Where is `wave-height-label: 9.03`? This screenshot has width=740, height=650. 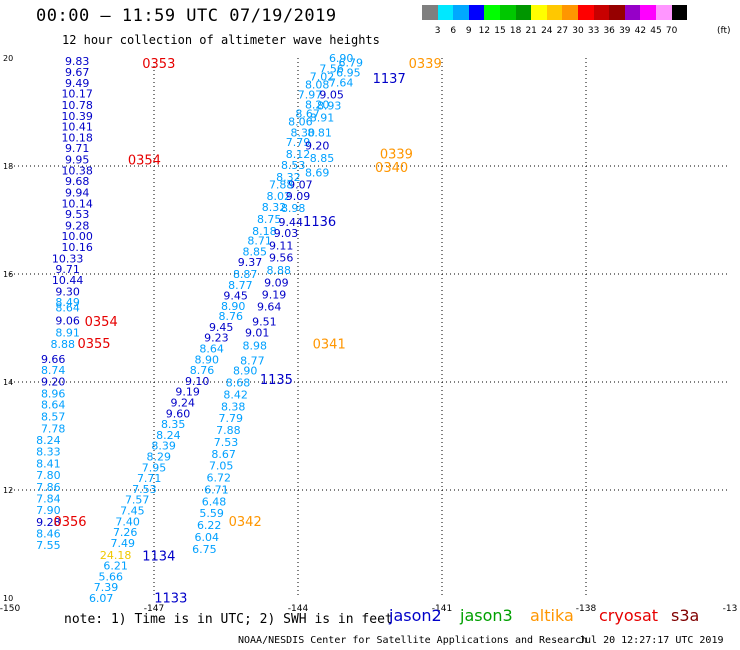
wave-height-label: 9.03 is located at coordinates (286, 233).